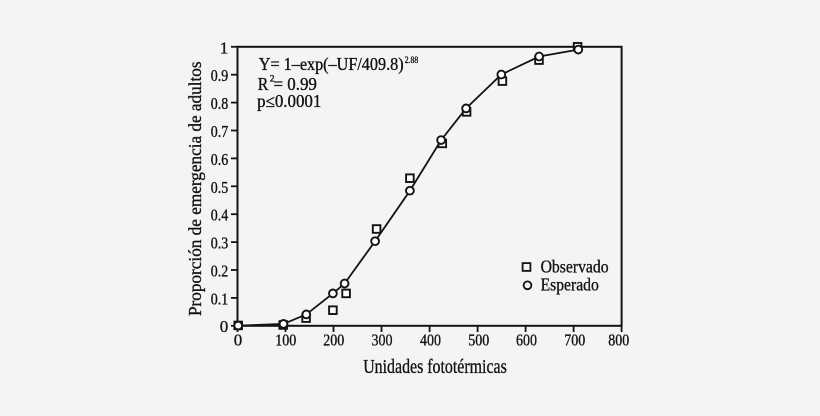 The width and height of the screenshot is (820, 416). I want to click on svg-text: Unidades fototérmicas, so click(435, 367).